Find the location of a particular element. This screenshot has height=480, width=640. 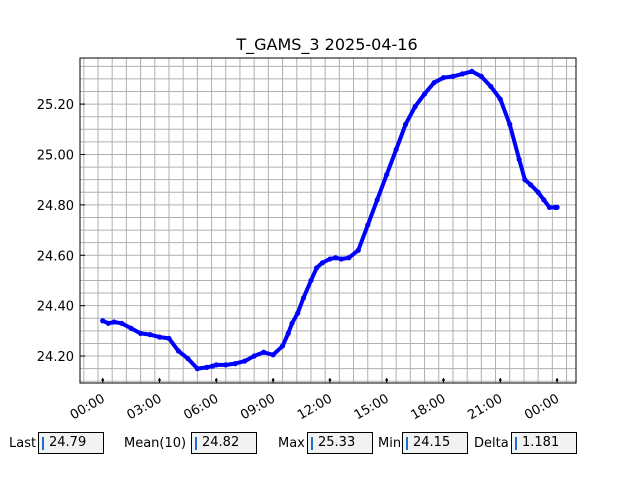

max-label: Max is located at coordinates (291, 443).